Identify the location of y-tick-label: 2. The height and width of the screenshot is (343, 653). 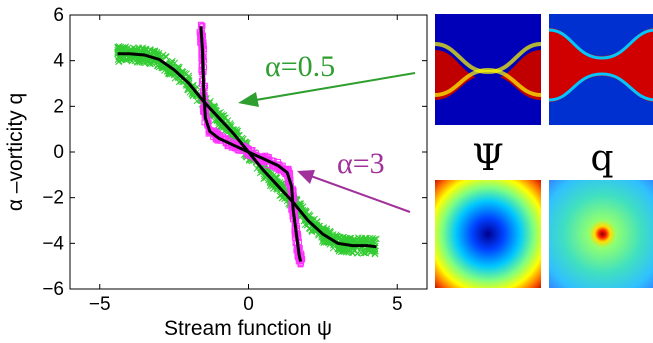
(58, 106).